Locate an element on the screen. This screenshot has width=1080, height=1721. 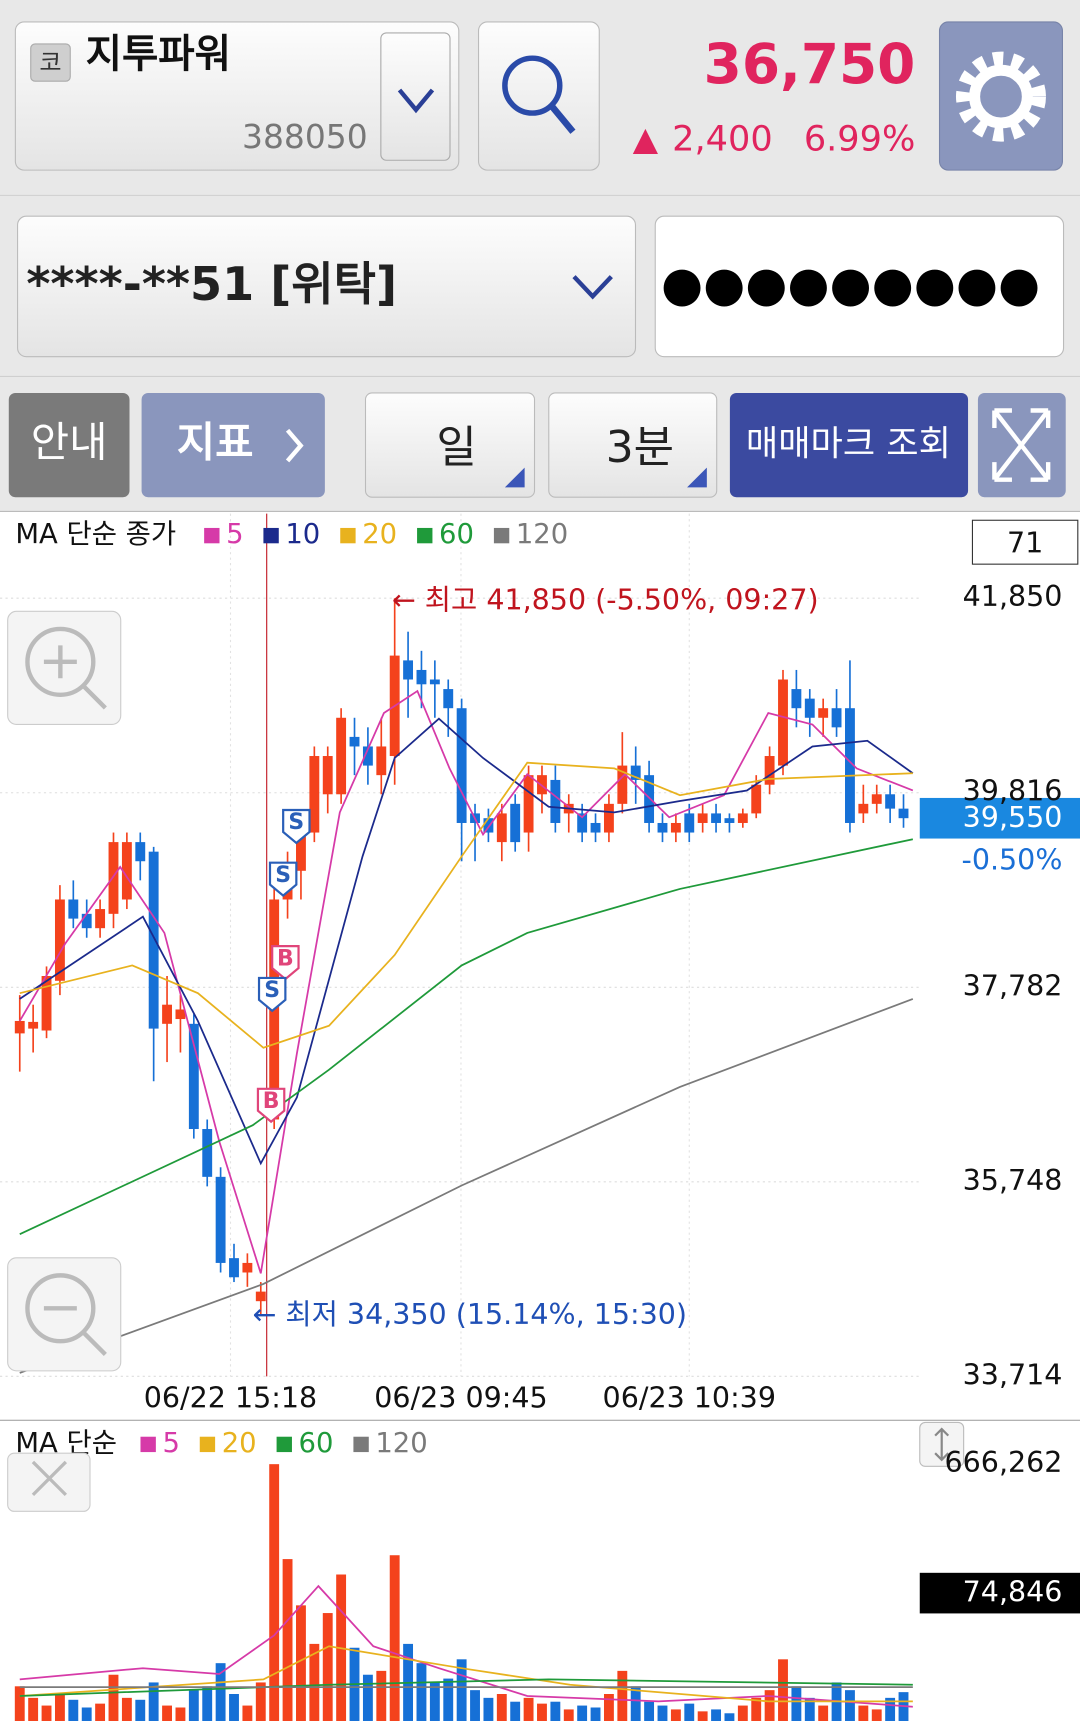
x-tick-label: 06/23 10:39 is located at coordinates (689, 1397).